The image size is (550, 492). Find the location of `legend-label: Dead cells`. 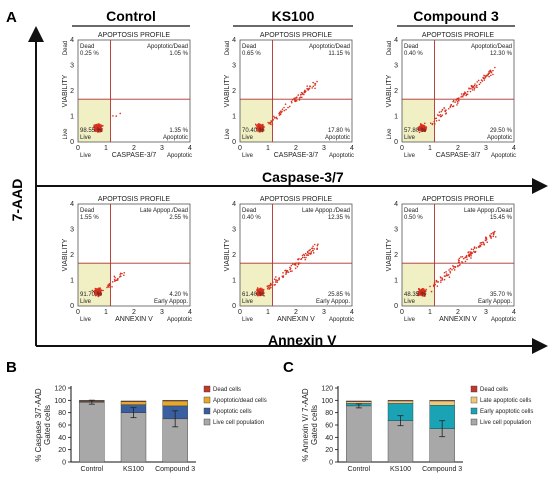

legend-label: Dead cells is located at coordinates (494, 390).